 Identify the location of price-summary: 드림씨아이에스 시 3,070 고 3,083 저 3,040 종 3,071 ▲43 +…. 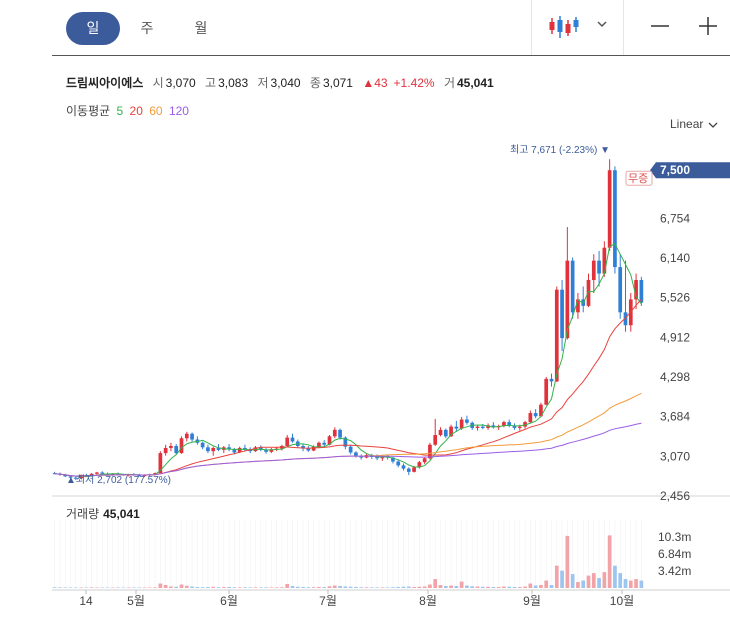
(283, 82).